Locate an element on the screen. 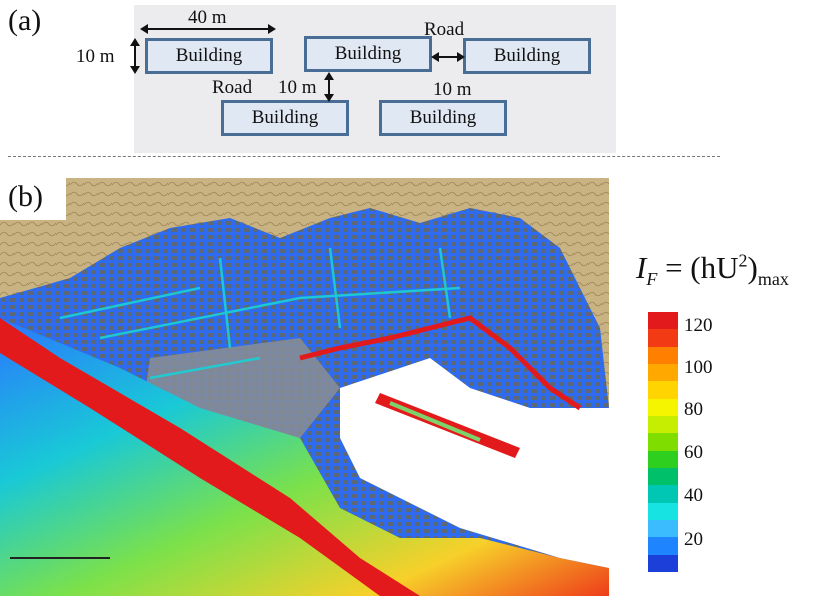 Image resolution: width=831 pixels, height=598 pixels. colorbar-tick-label: 20 is located at coordinates (693, 539).